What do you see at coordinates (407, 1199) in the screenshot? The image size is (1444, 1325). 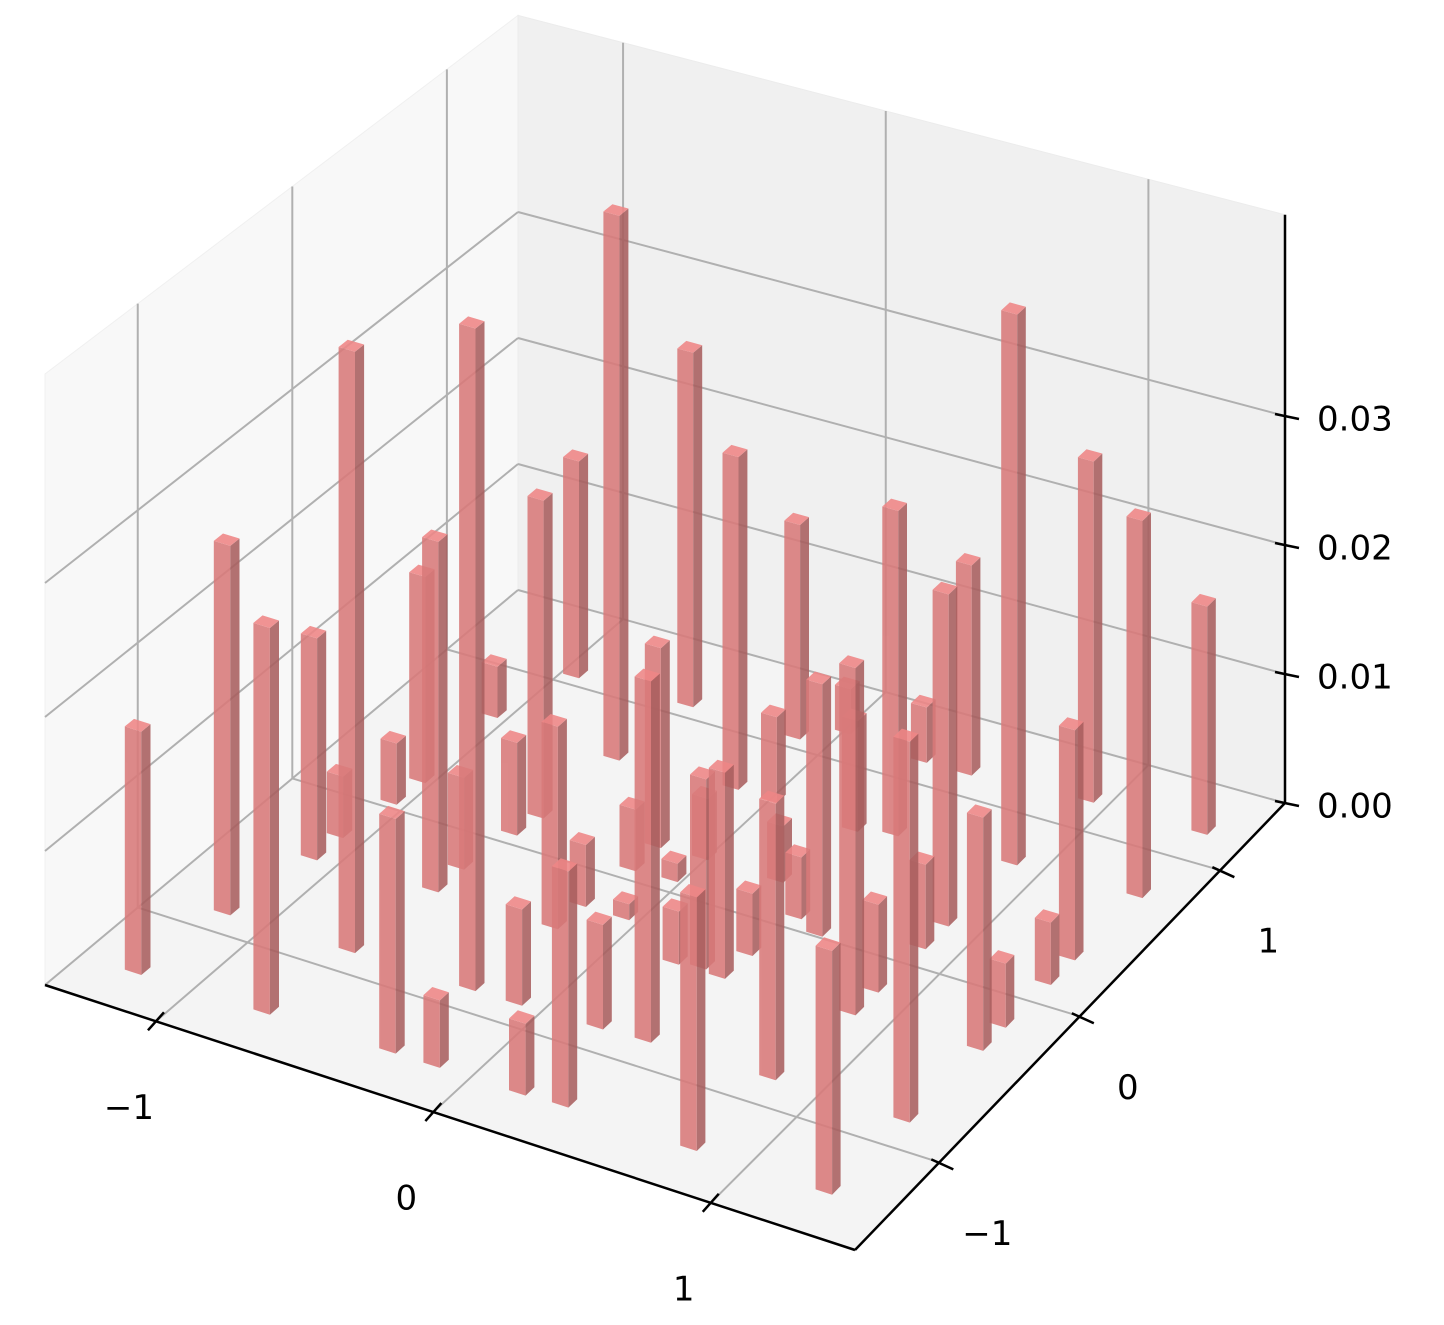 I see `x-tick-label: 0` at bounding box center [407, 1199].